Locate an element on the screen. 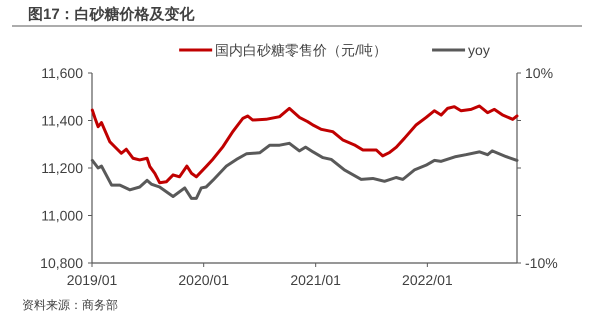 Image resolution: width=594 pixels, height=324 pixels. x-tick-label: 2019/01 is located at coordinates (92, 280).